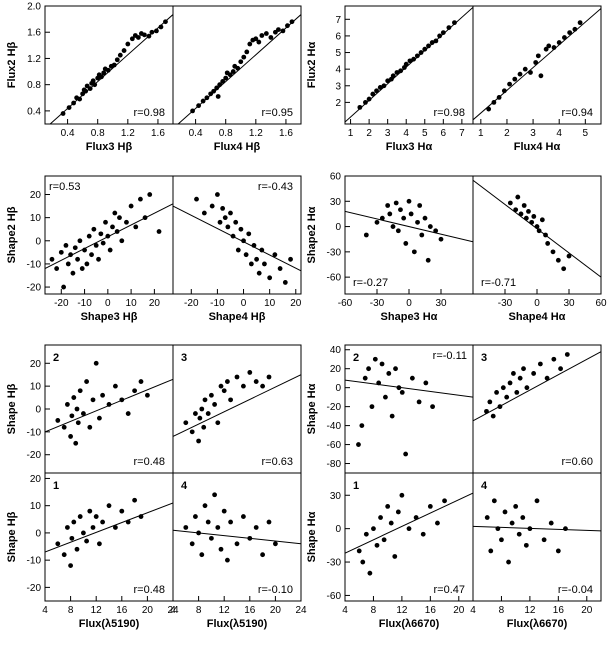  I want to click on y-tick-label: 10, so click(36, 506).